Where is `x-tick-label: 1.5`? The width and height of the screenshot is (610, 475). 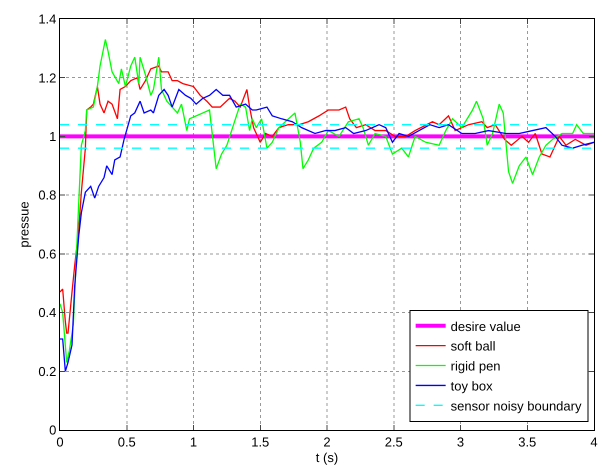 x-tick-label: 1.5 is located at coordinates (260, 442).